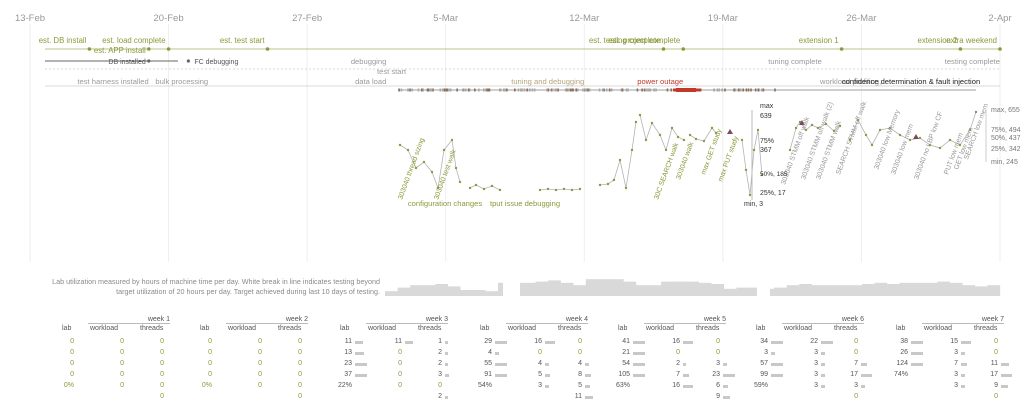 The width and height of the screenshot is (1024, 402). What do you see at coordinates (902, 363) in the screenshot?
I see `lab-cell: 124` at bounding box center [902, 363].